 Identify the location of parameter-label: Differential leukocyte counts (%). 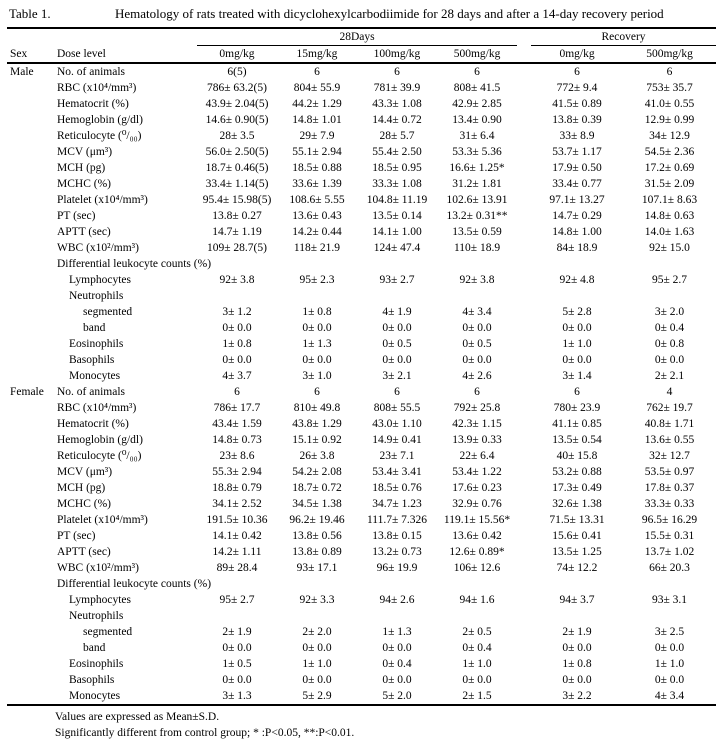
(134, 584).